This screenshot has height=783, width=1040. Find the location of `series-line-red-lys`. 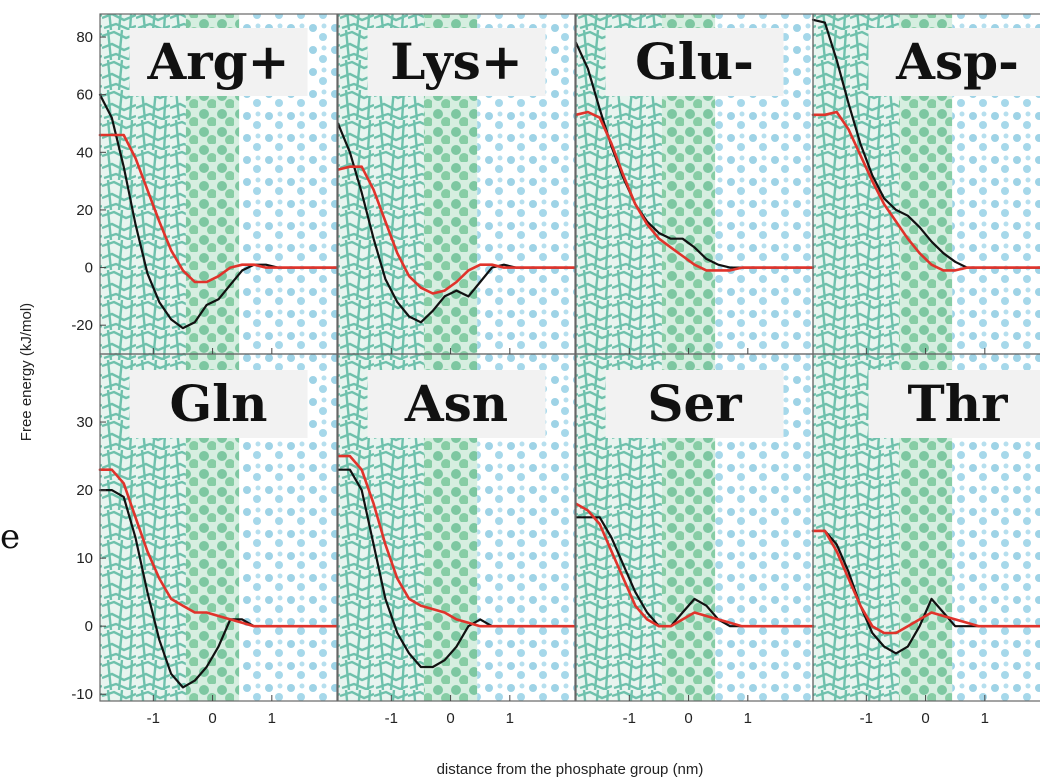

series-line-red-lys is located at coordinates (456, 230).